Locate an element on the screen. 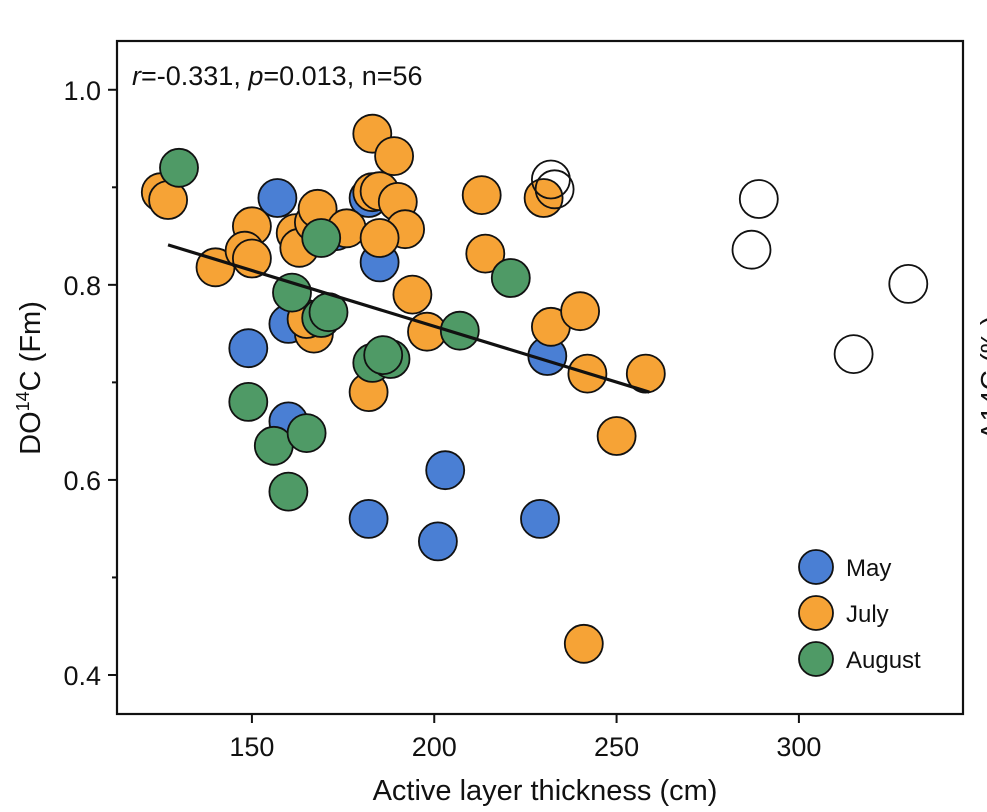  y-tick-label-0: 0.4 is located at coordinates (82, 676).